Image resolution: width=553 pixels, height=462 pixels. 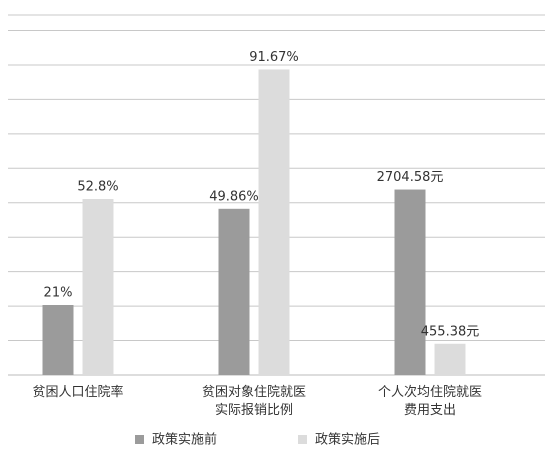 I want to click on data-label: 49.86%, so click(x=234, y=196).